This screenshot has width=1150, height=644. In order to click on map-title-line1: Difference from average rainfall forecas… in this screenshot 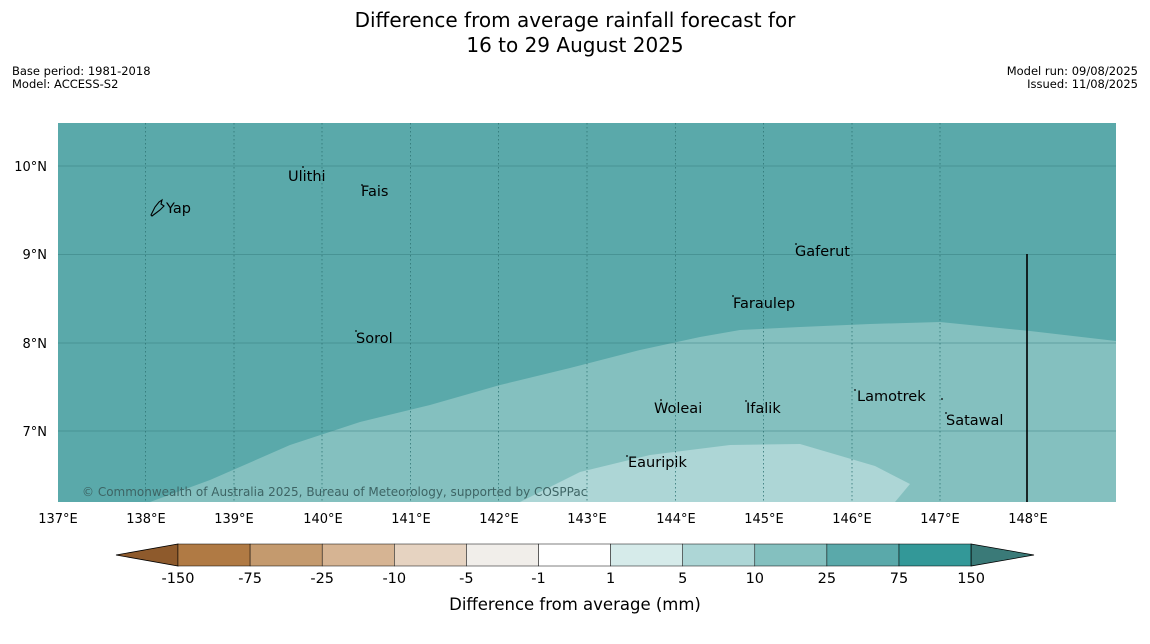, I will do `click(575, 20)`.